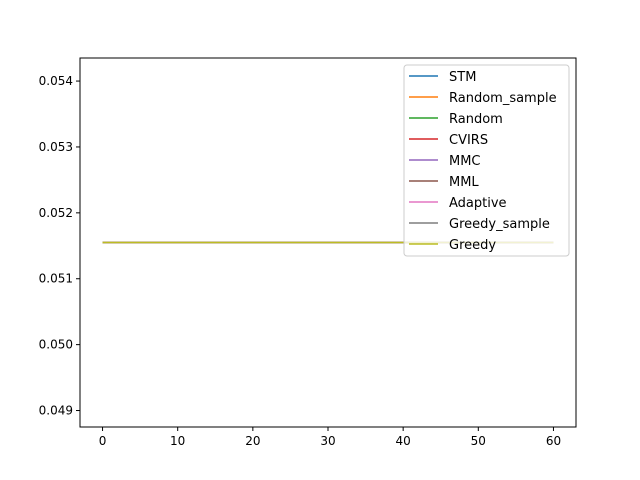  I want to click on legend-label: Greedy_sample, so click(499, 224).